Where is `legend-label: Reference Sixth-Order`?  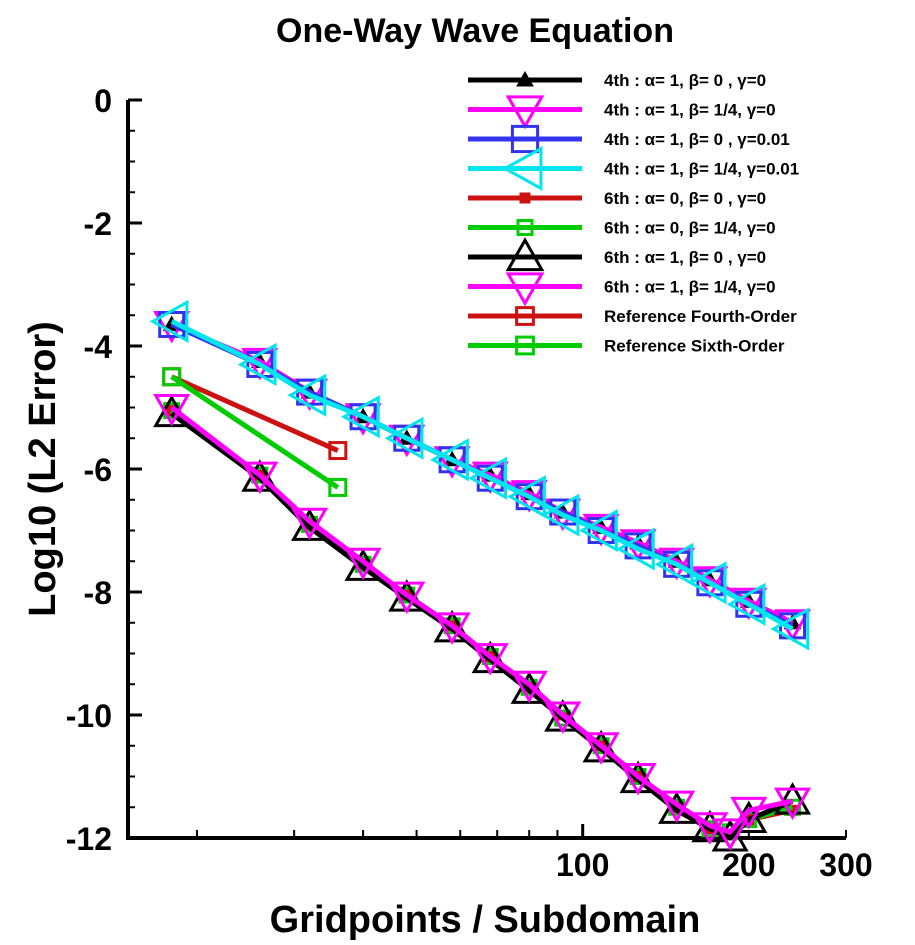 legend-label: Reference Sixth-Order is located at coordinates (694, 346).